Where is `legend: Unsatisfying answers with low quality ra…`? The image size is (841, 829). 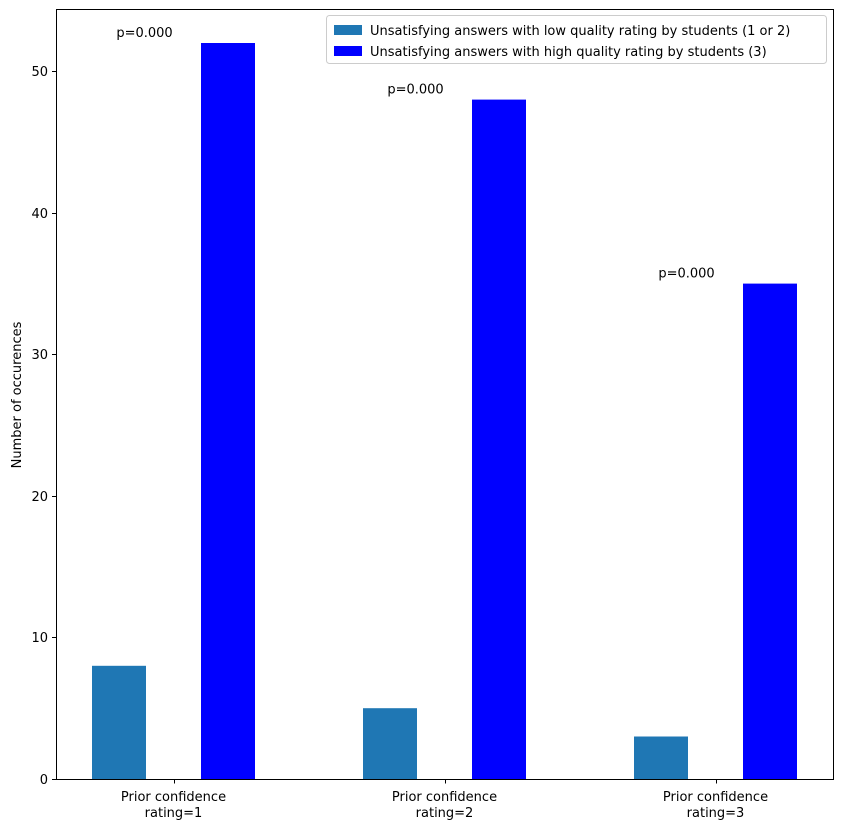 legend: Unsatisfying answers with low quality ra… is located at coordinates (576, 39).